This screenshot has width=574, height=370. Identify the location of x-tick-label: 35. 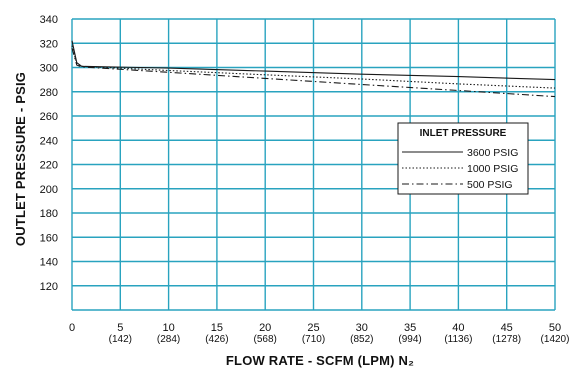
(410, 328).